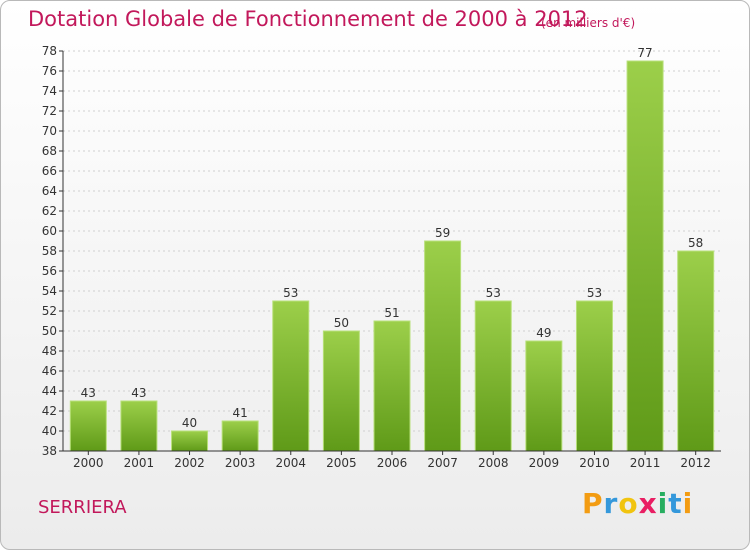 The image size is (750, 550). What do you see at coordinates (493, 463) in the screenshot?
I see `x-tick-label: 2008` at bounding box center [493, 463].